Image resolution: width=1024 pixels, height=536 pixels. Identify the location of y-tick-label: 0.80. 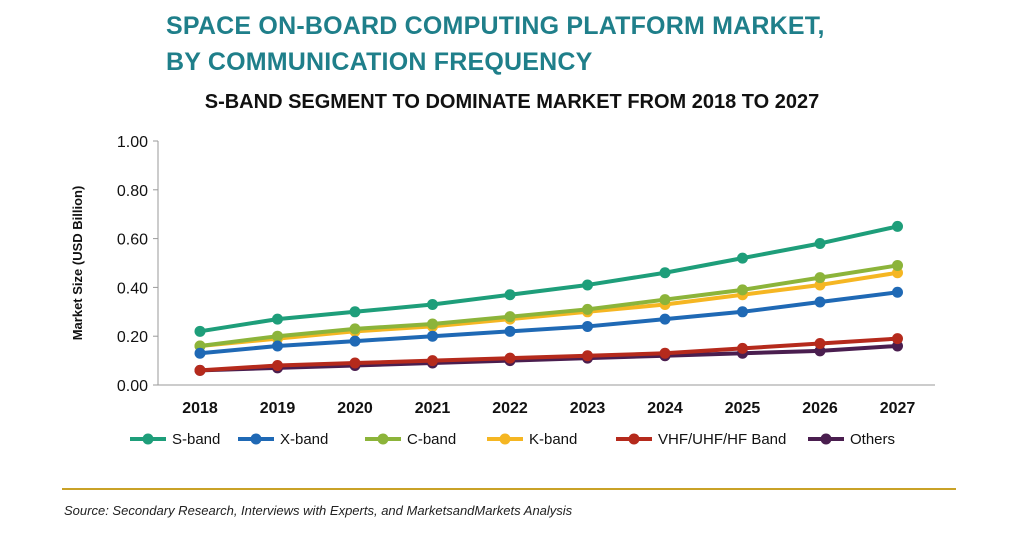
(132, 191).